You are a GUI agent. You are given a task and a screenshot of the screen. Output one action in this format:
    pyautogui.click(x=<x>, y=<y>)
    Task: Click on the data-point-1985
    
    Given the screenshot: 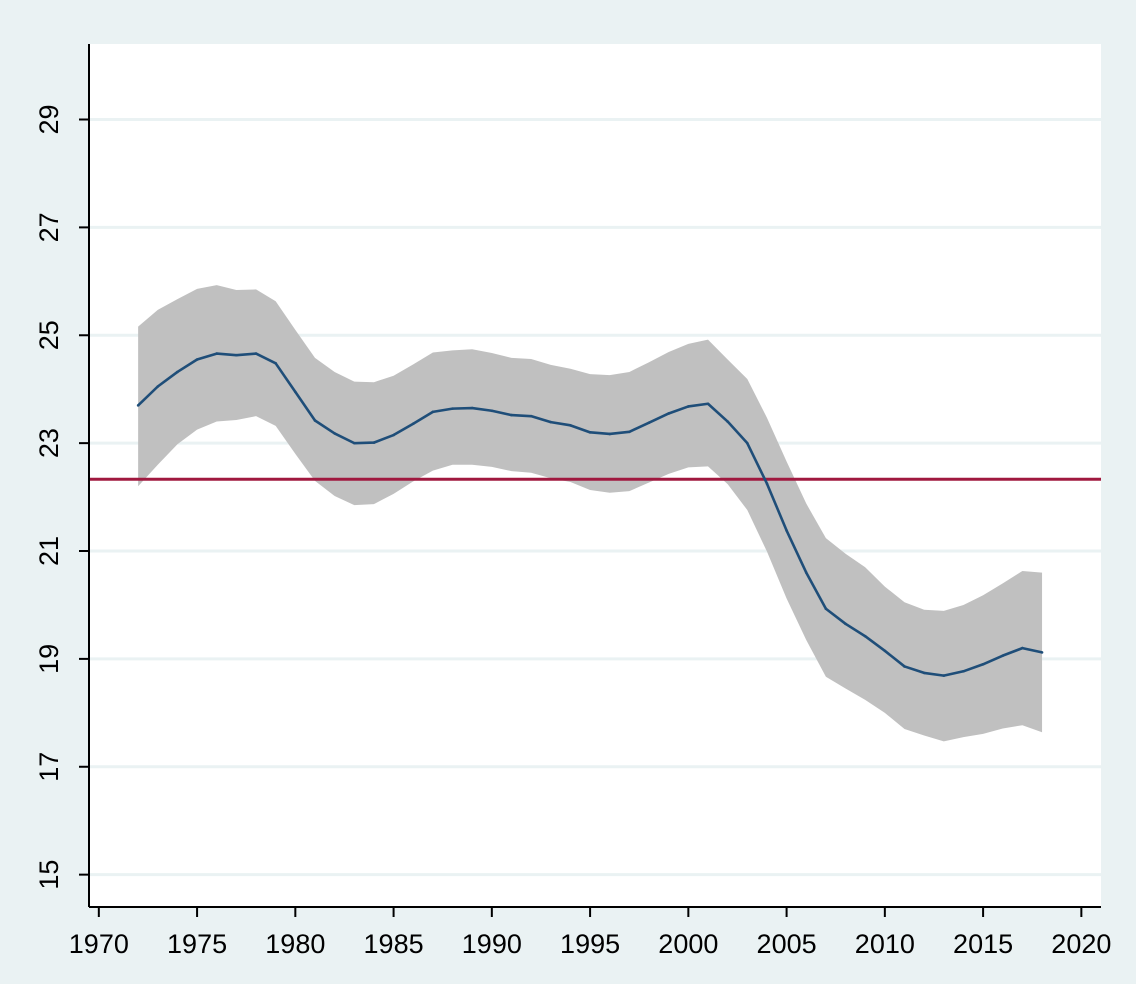 What is the action you would take?
    pyautogui.click(x=393, y=435)
    